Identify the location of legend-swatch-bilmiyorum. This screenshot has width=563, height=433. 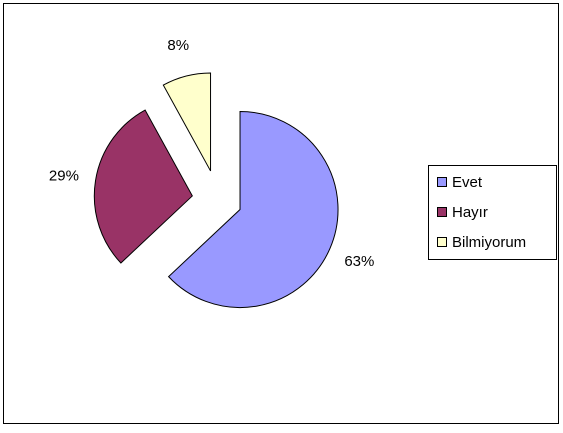
(442, 242).